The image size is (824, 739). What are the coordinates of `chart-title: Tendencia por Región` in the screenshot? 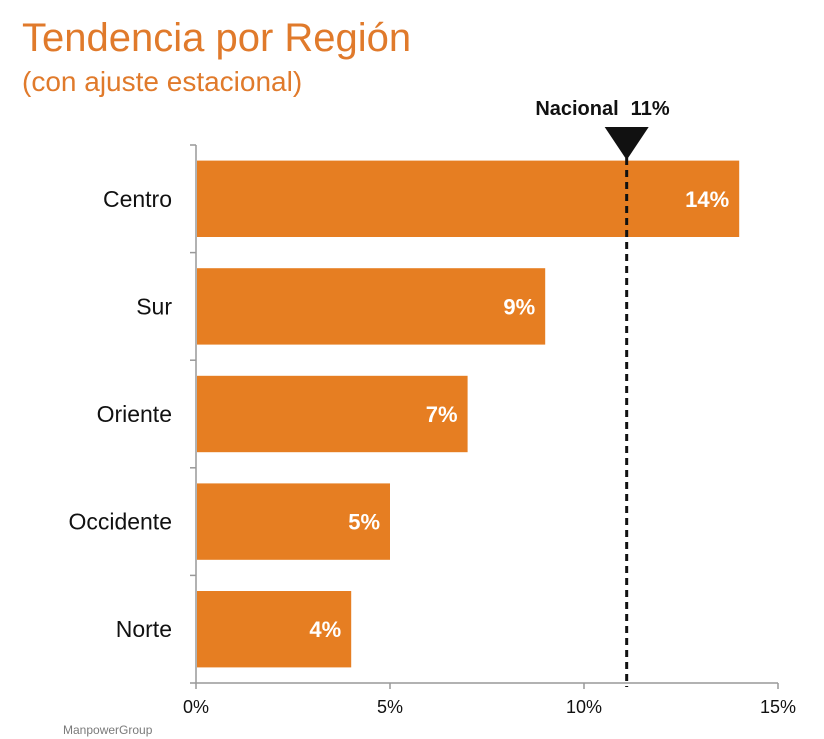 It's located at (217, 38).